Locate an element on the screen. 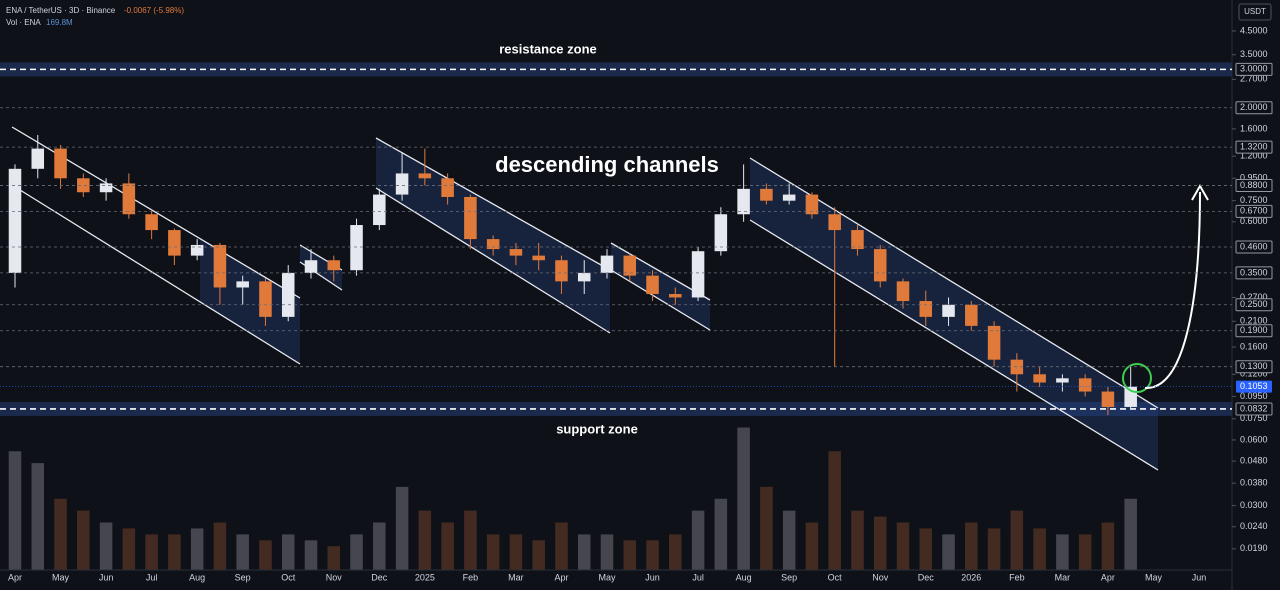 Image resolution: width=1280 pixels, height=590 pixels. level-label: 0.6700 is located at coordinates (1254, 211).